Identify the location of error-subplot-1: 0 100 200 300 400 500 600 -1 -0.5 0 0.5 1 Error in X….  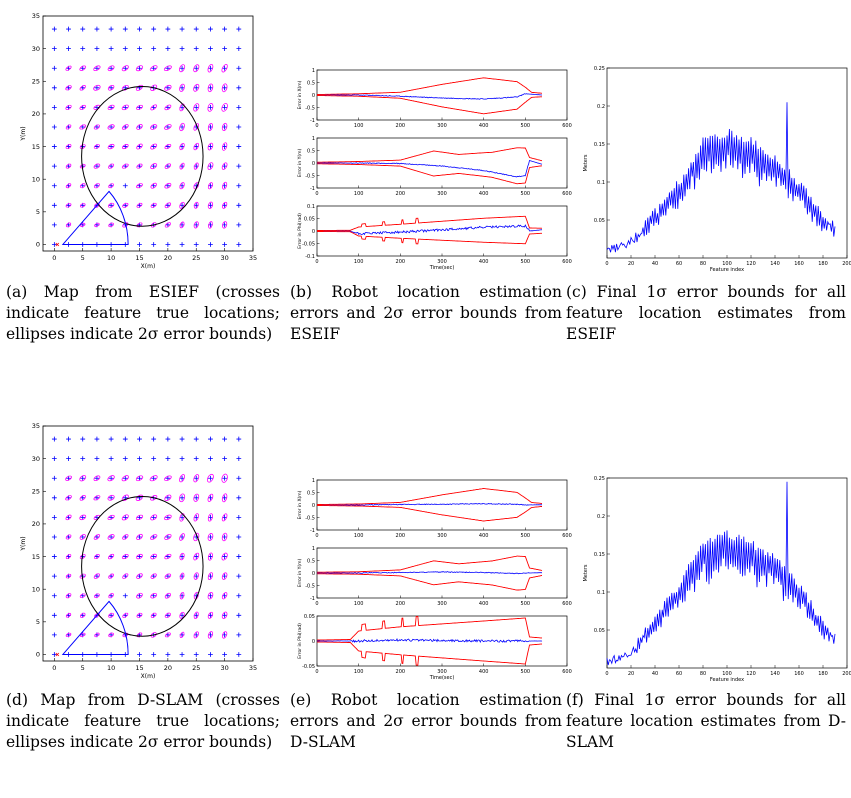
(434, 98).